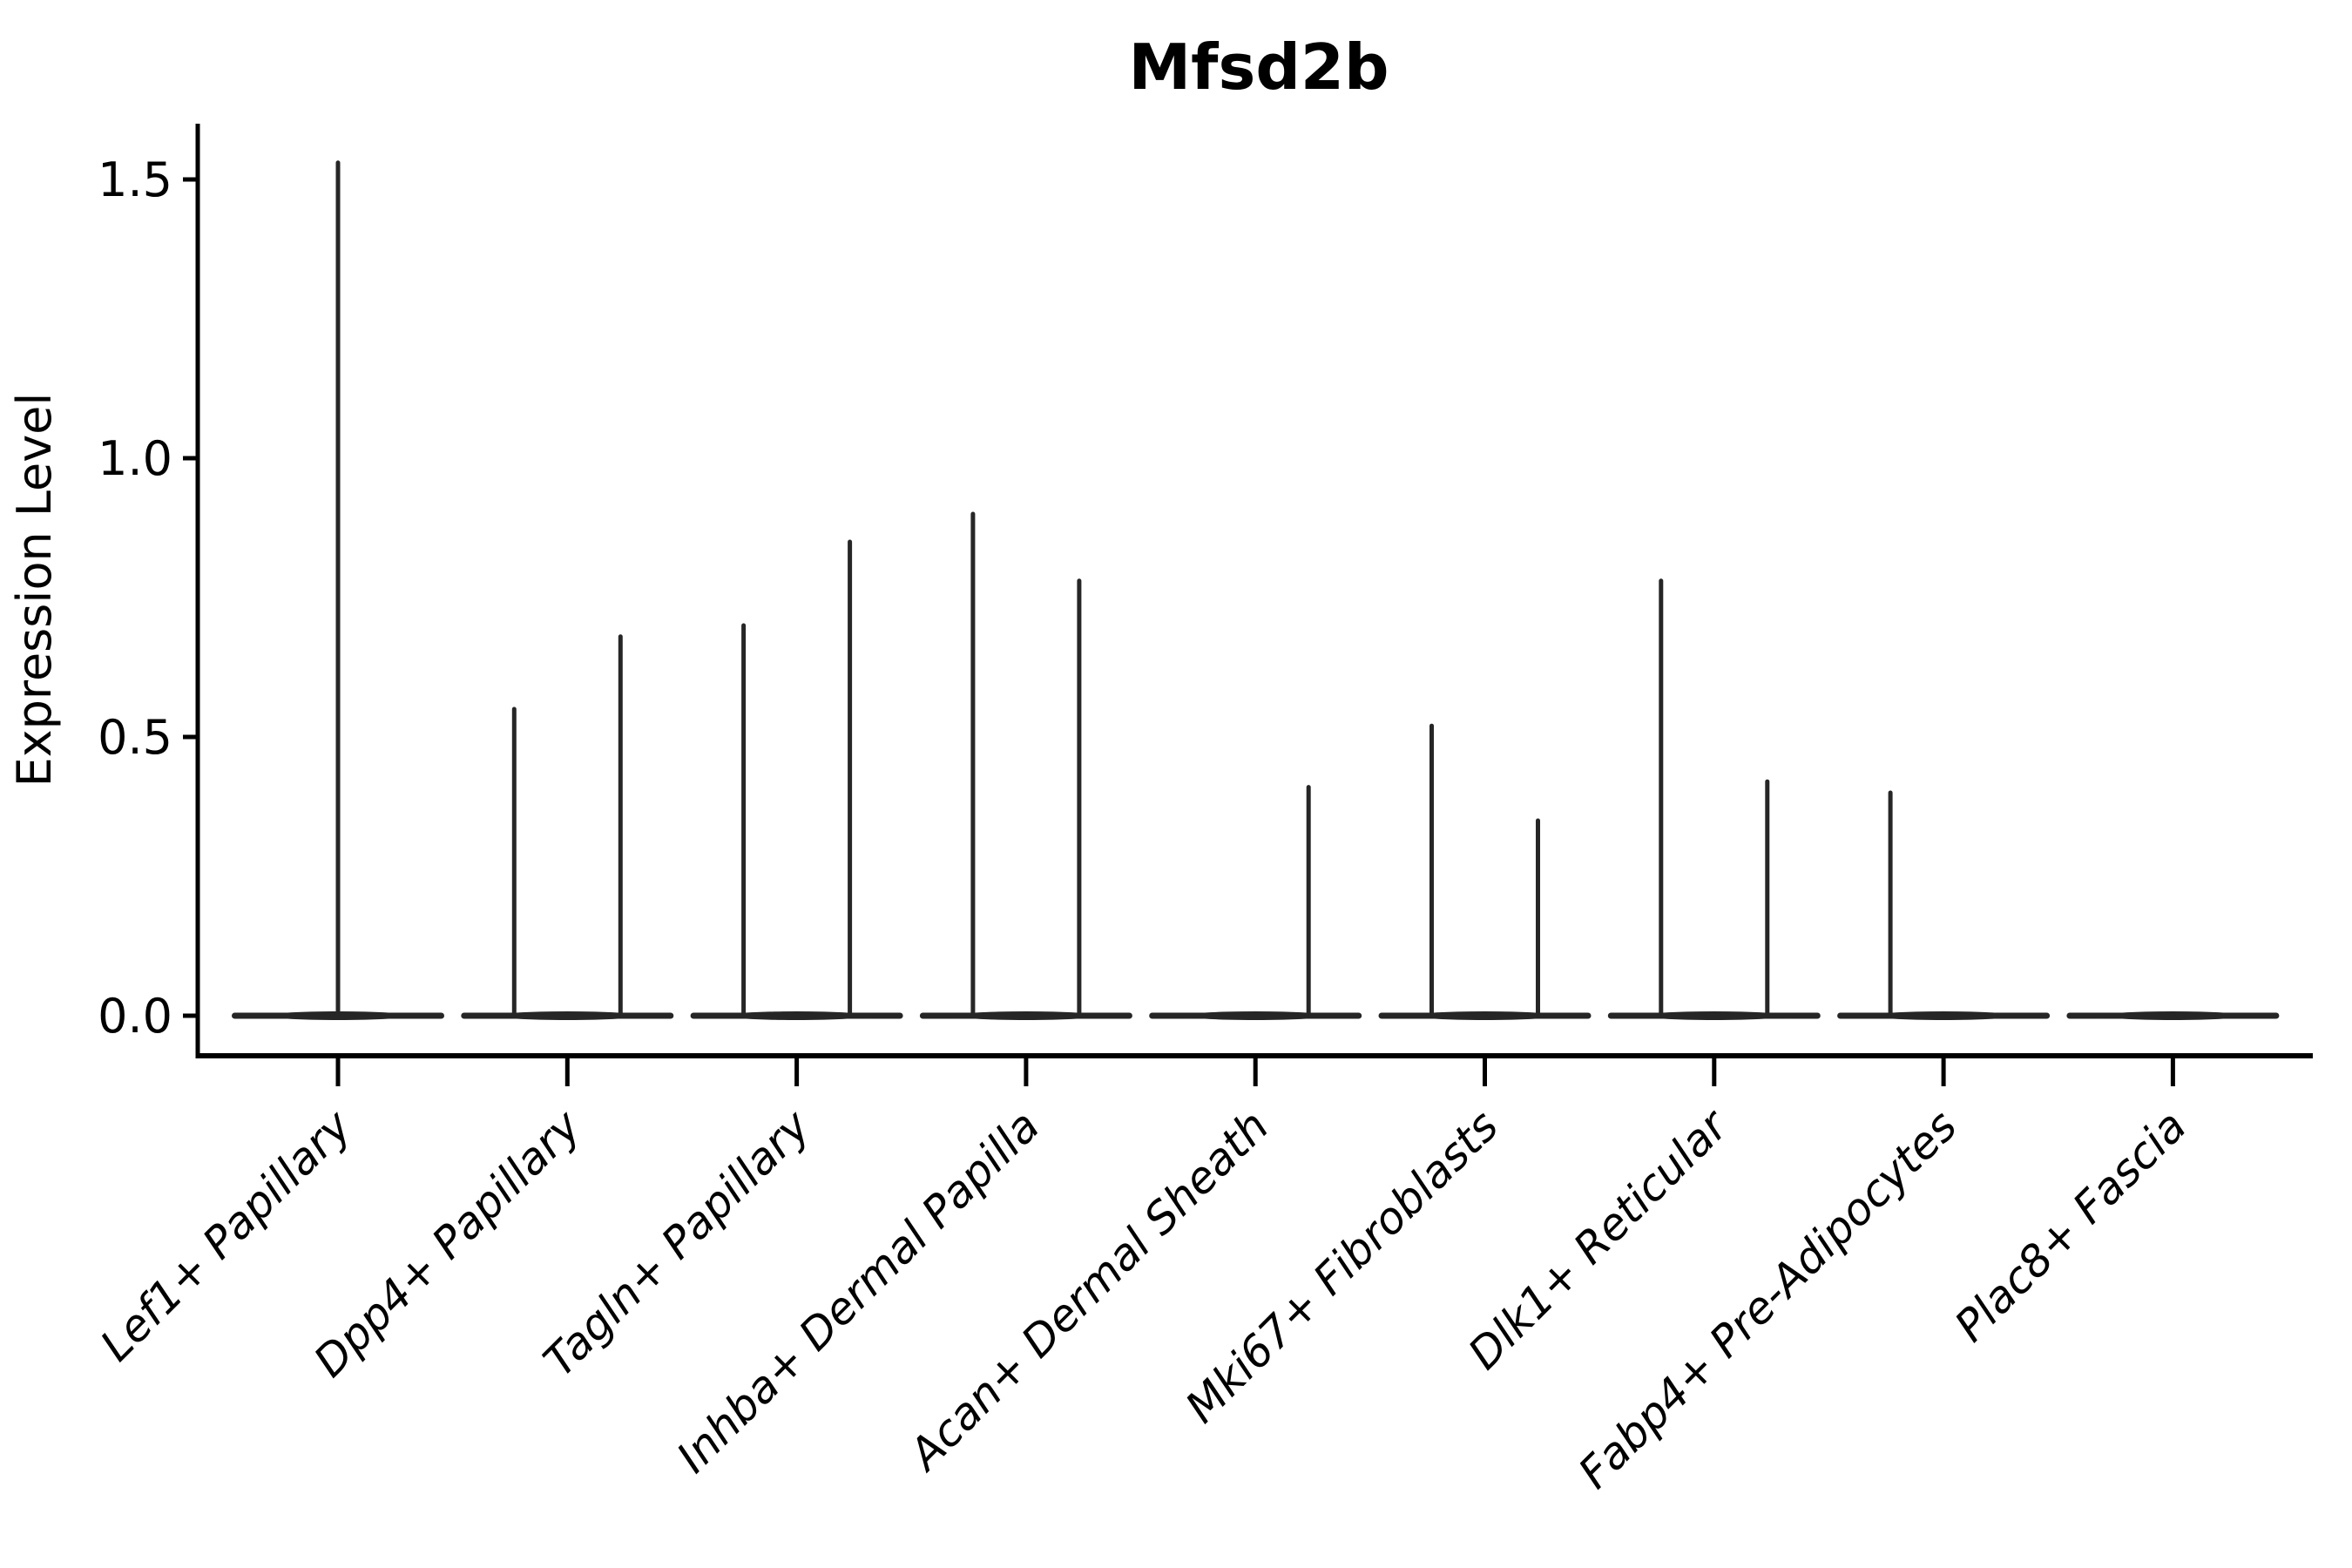 This screenshot has height=1568, width=2352. I want to click on y-axis-title: Expression Level, so click(34, 590).